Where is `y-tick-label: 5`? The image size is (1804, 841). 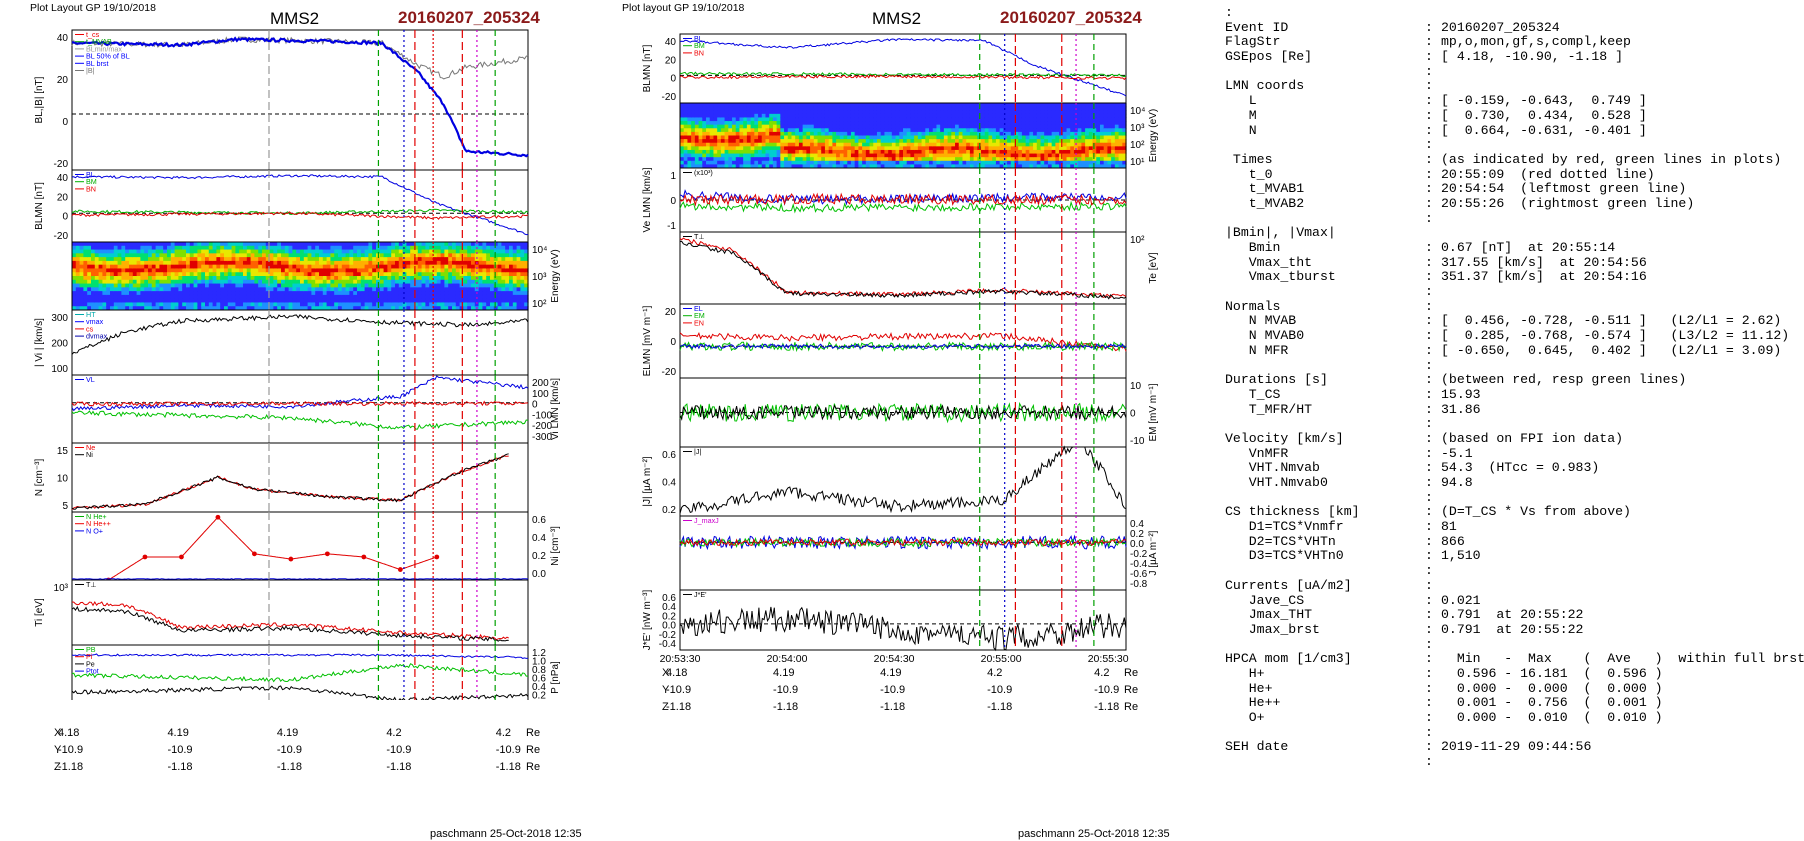 y-tick-label: 5 is located at coordinates (65, 506).